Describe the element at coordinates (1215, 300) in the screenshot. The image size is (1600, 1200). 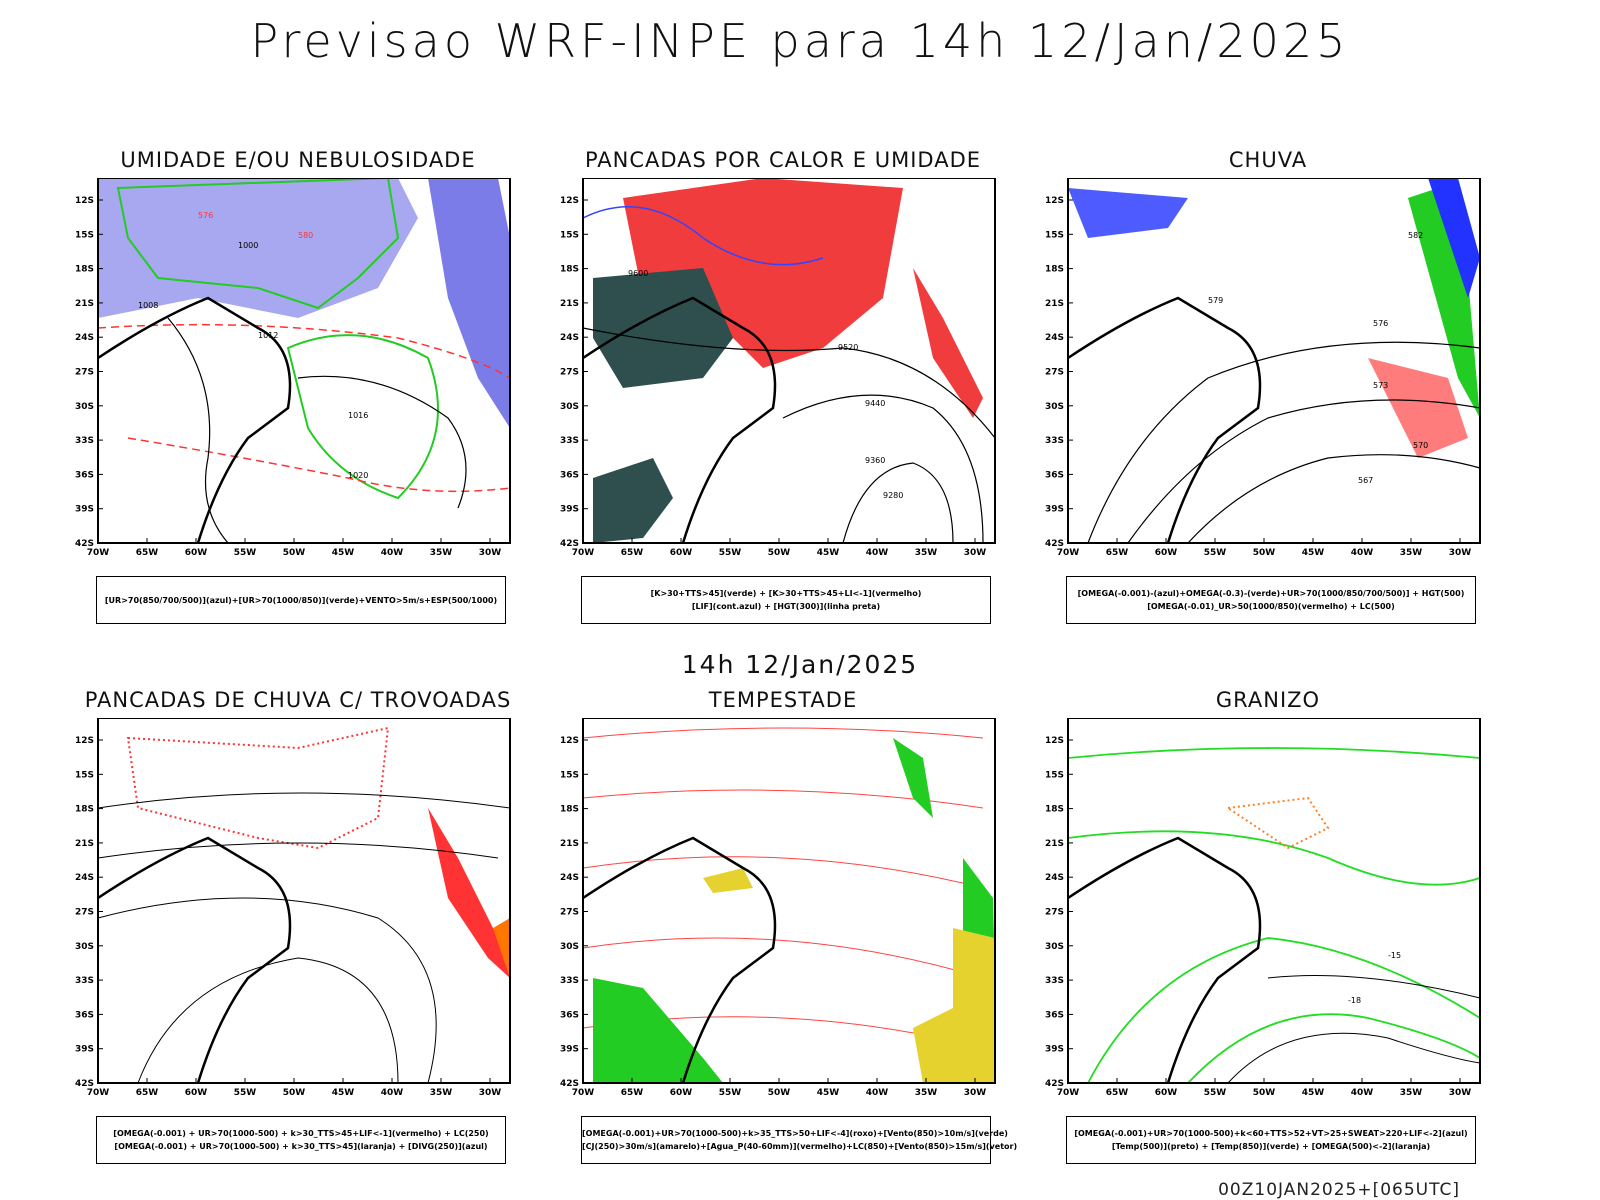
I see `contour-label: 579` at that location.